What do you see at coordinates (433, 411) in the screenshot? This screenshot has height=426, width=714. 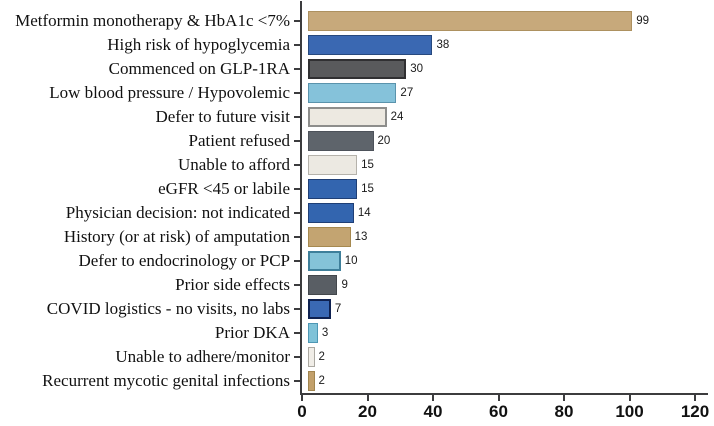 I see `x-tick-label: 40` at bounding box center [433, 411].